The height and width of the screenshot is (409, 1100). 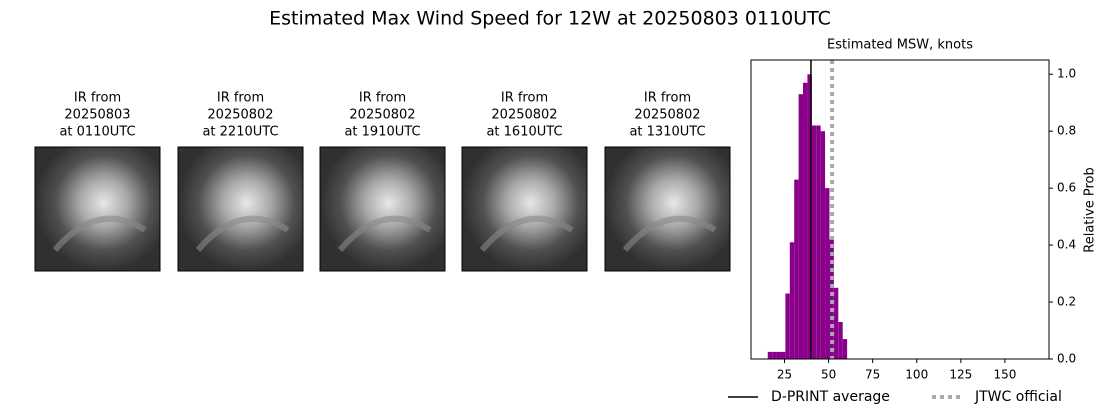 What do you see at coordinates (1066, 359) in the screenshot?
I see `y-tick-label: 0.0` at bounding box center [1066, 359].